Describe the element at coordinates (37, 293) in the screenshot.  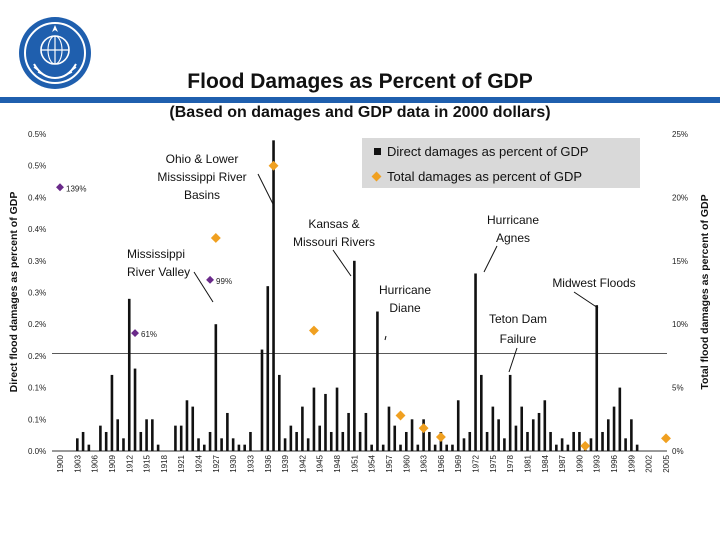
I see `left-tick-label: 0.3%` at that location.